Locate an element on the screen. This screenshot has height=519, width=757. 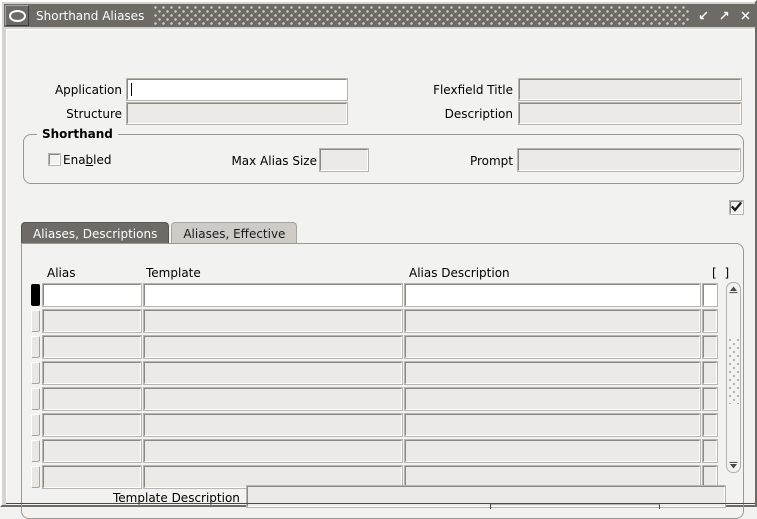
prompt-input is located at coordinates (629, 160).